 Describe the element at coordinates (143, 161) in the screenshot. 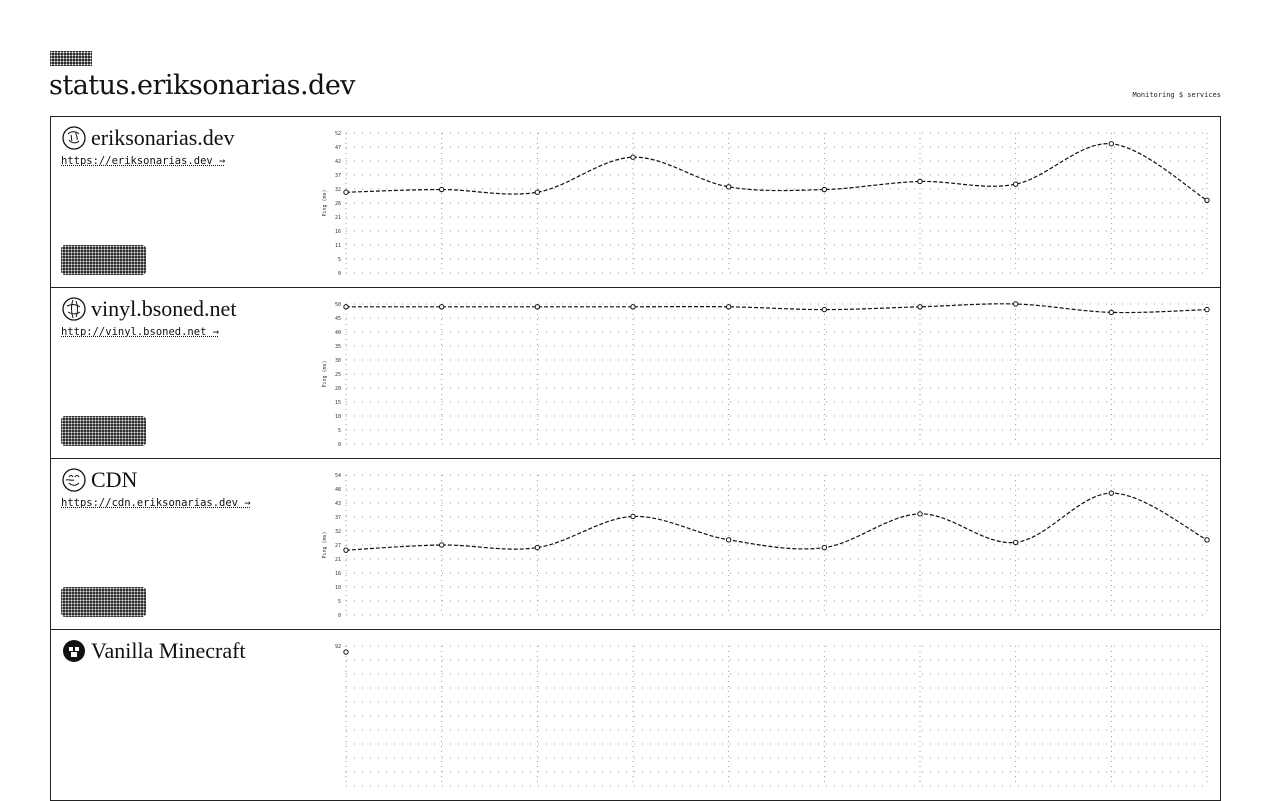

I see `service-link: https://eriksonarias.dev →` at that location.